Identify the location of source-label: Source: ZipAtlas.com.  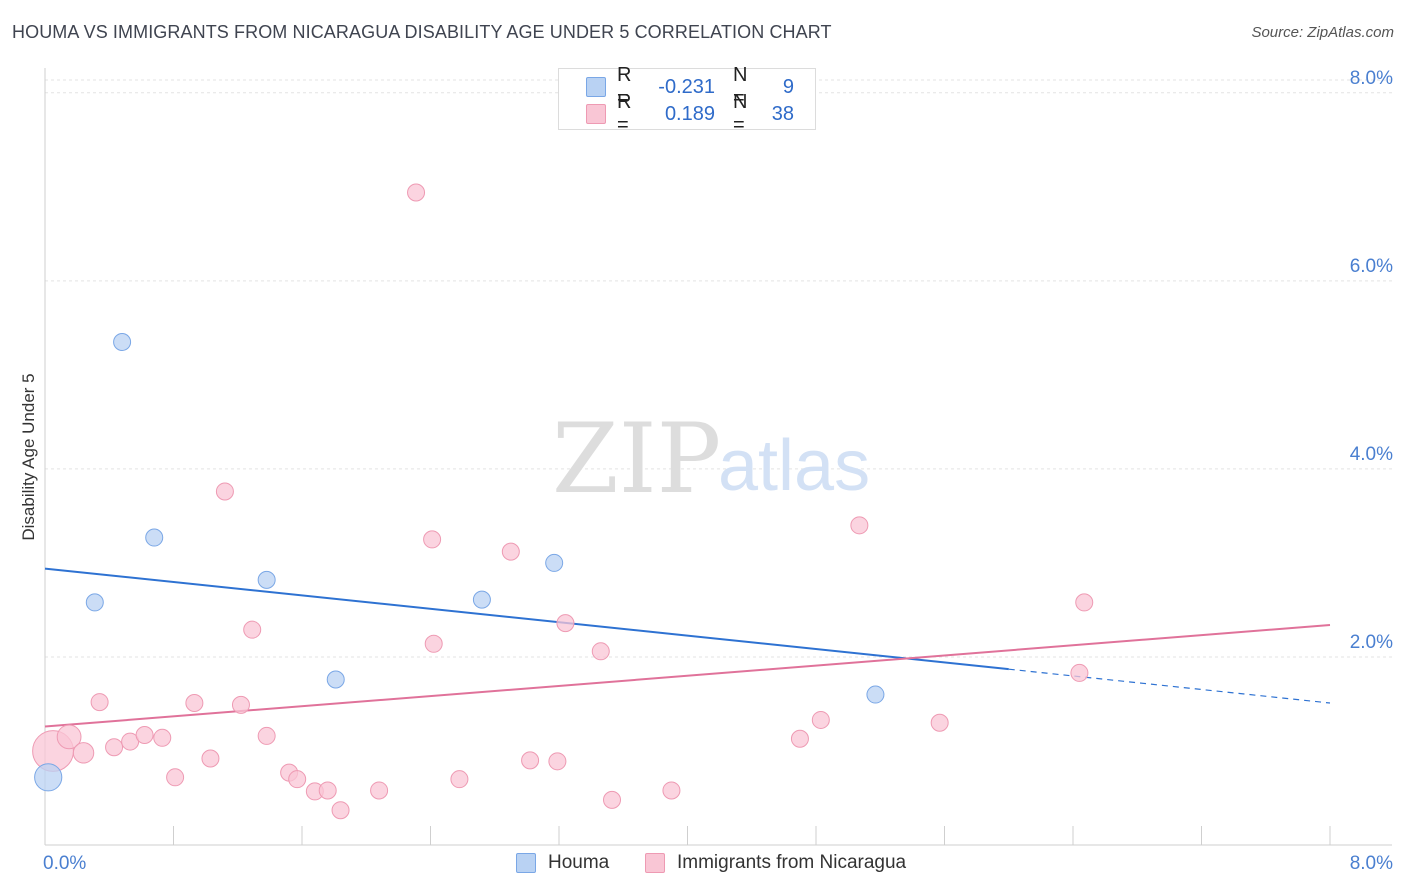
(1322, 32).